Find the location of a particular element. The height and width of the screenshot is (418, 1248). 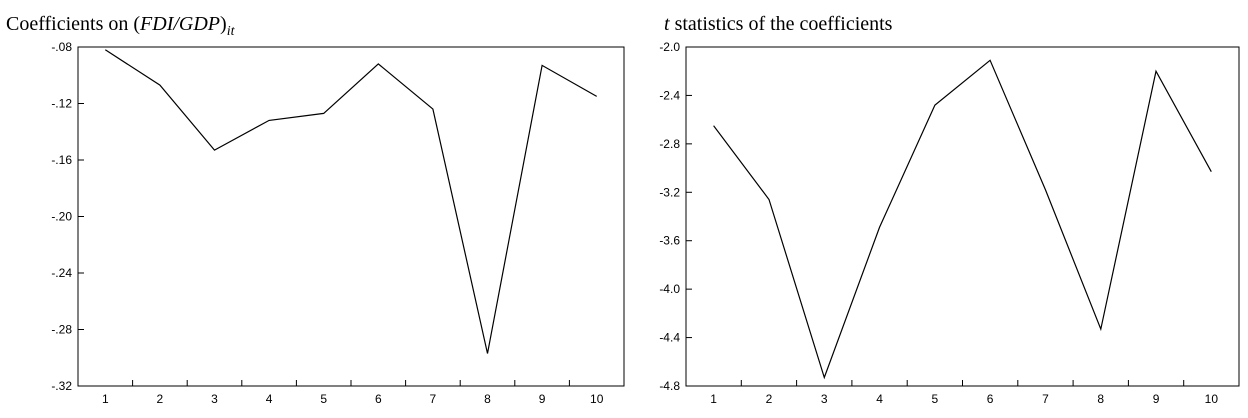

y-tick-label: -2.4 is located at coordinates (669, 95).